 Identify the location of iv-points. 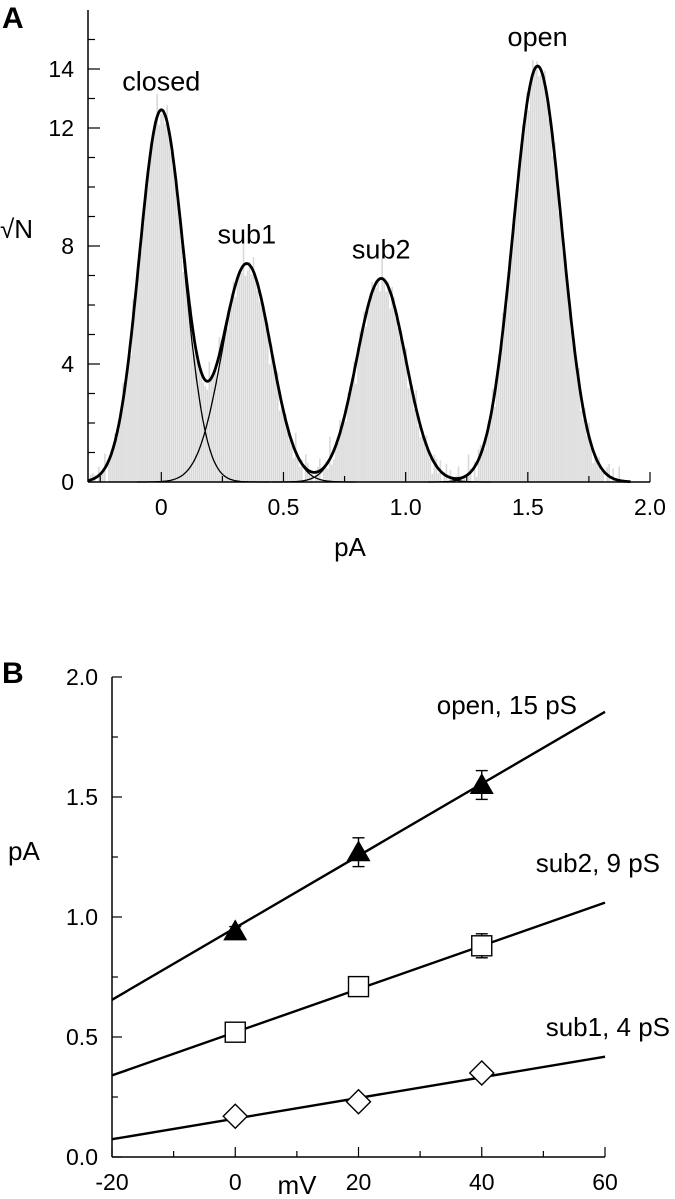
(358, 949).